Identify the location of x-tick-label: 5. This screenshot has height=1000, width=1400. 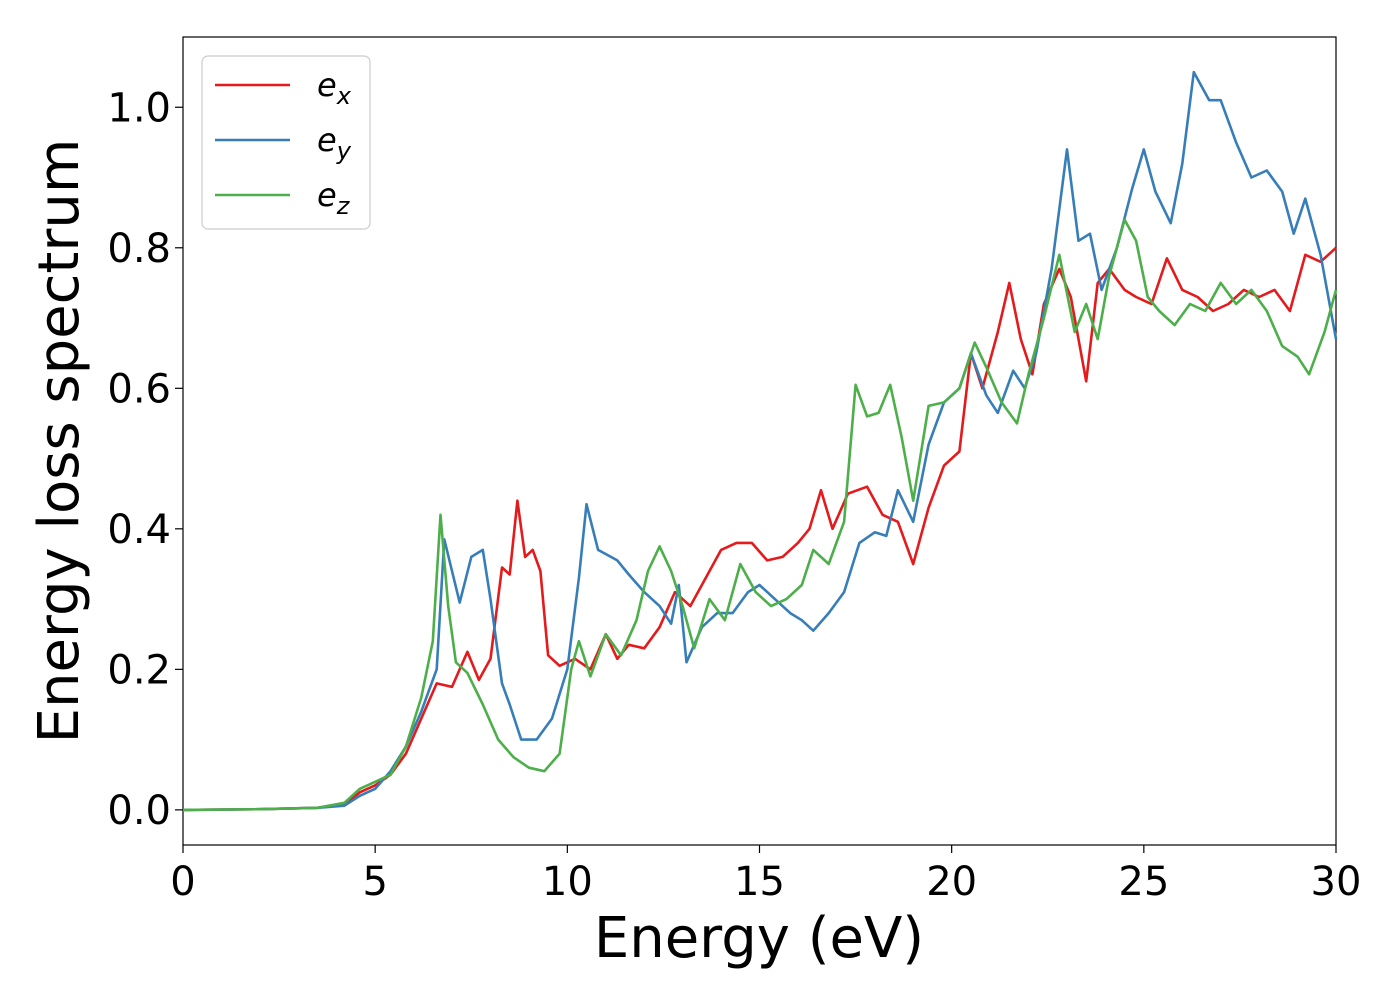
(374, 882).